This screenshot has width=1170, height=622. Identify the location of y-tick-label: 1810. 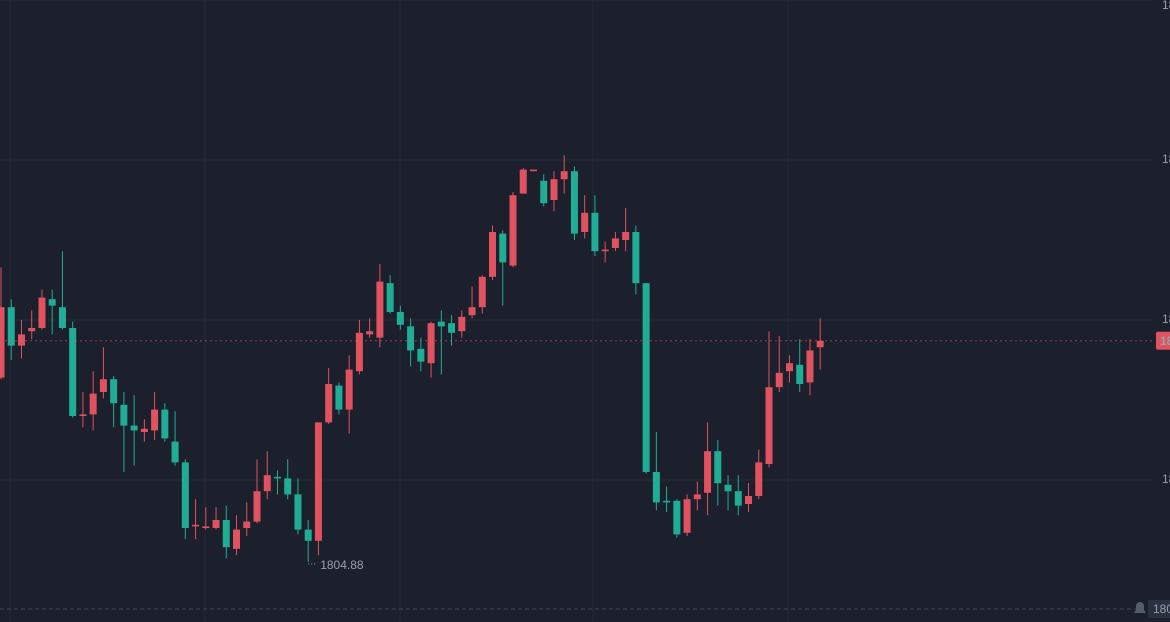
(1166, 479).